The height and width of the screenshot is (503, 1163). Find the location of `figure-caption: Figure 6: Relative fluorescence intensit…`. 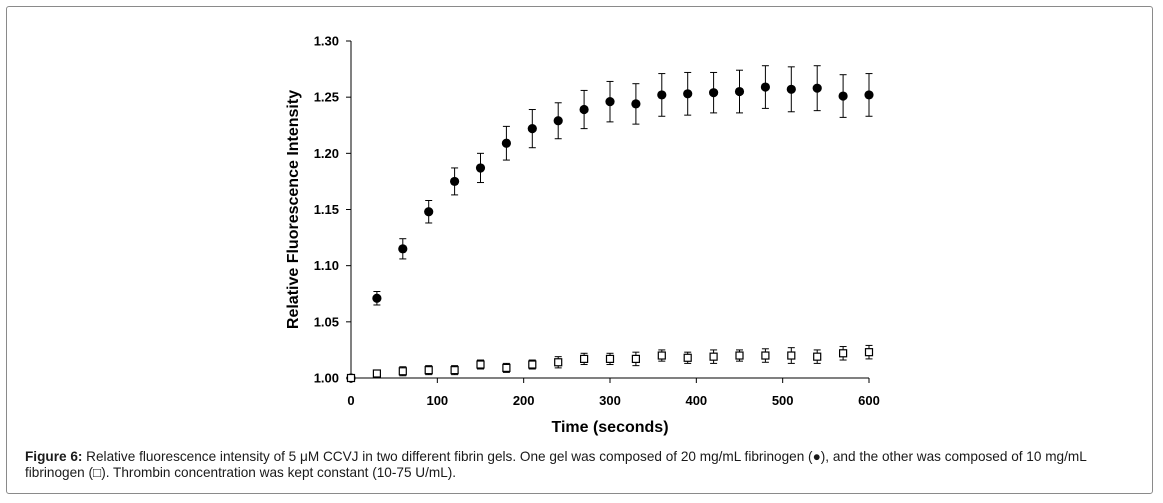

figure-caption: Figure 6: Relative fluorescence intensit… is located at coordinates (585, 465).